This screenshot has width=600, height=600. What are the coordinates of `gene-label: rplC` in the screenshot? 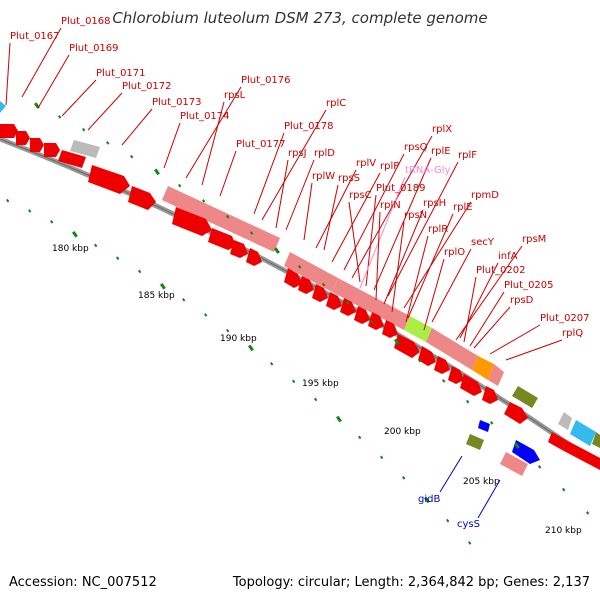 It's located at (336, 103).